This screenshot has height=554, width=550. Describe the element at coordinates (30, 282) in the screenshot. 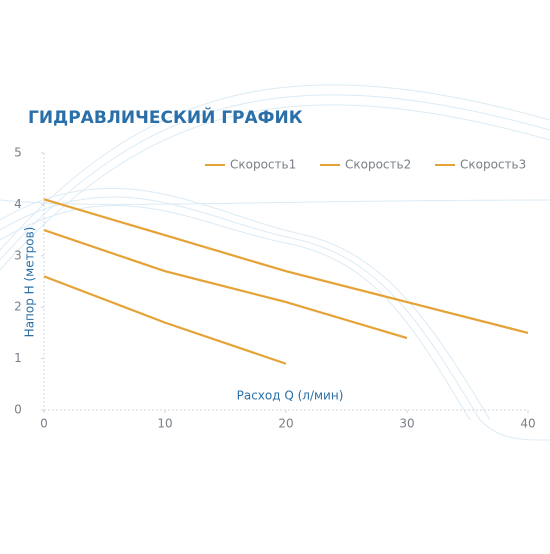

I see `y-axis-label: Напор Н (метров)` at that location.